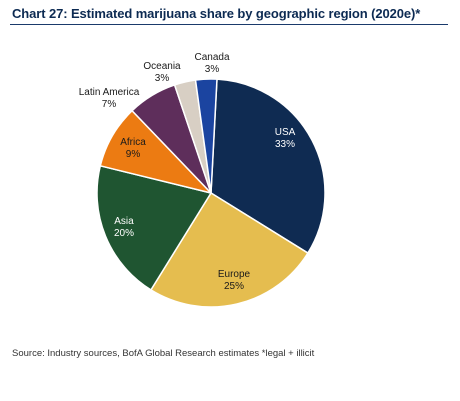 This screenshot has width=460, height=401. What do you see at coordinates (234, 286) in the screenshot?
I see `pie-label-value: 25%` at bounding box center [234, 286].